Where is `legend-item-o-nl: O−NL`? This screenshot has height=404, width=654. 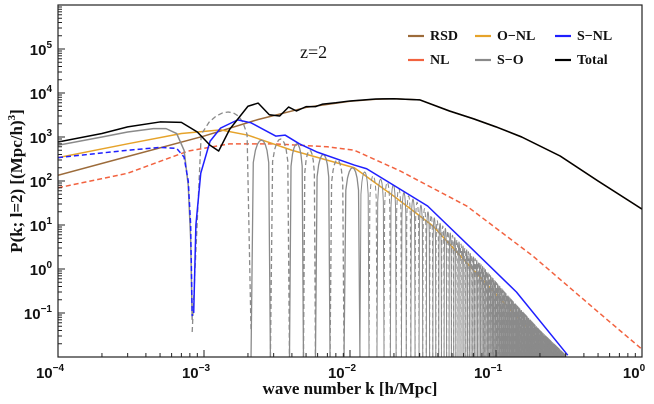 legend-item-o-nl: O−NL is located at coordinates (505, 36).